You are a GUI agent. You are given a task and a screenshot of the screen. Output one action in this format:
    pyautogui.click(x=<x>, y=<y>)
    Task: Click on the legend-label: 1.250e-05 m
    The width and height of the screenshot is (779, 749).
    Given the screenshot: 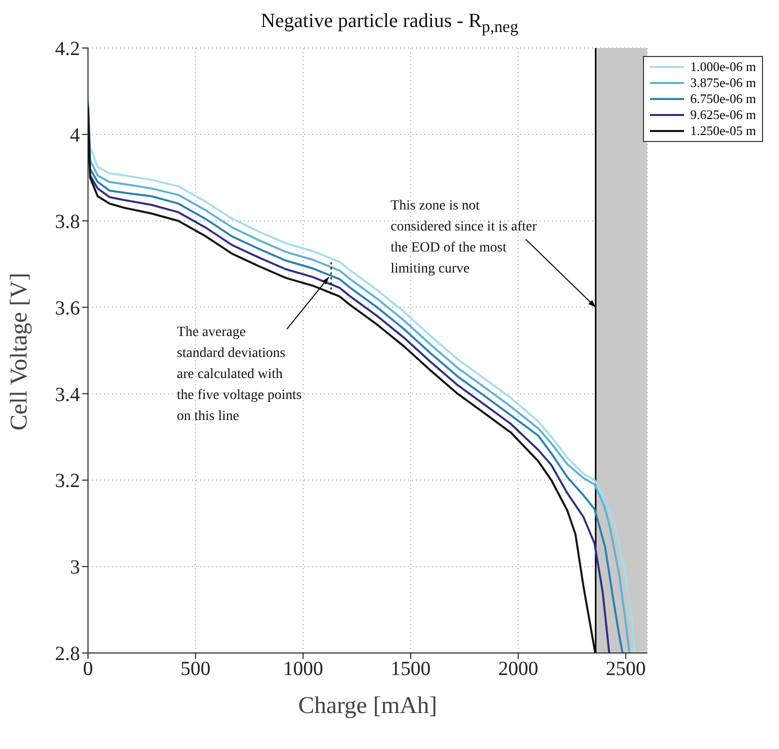 What is the action you would take?
    pyautogui.click(x=723, y=131)
    